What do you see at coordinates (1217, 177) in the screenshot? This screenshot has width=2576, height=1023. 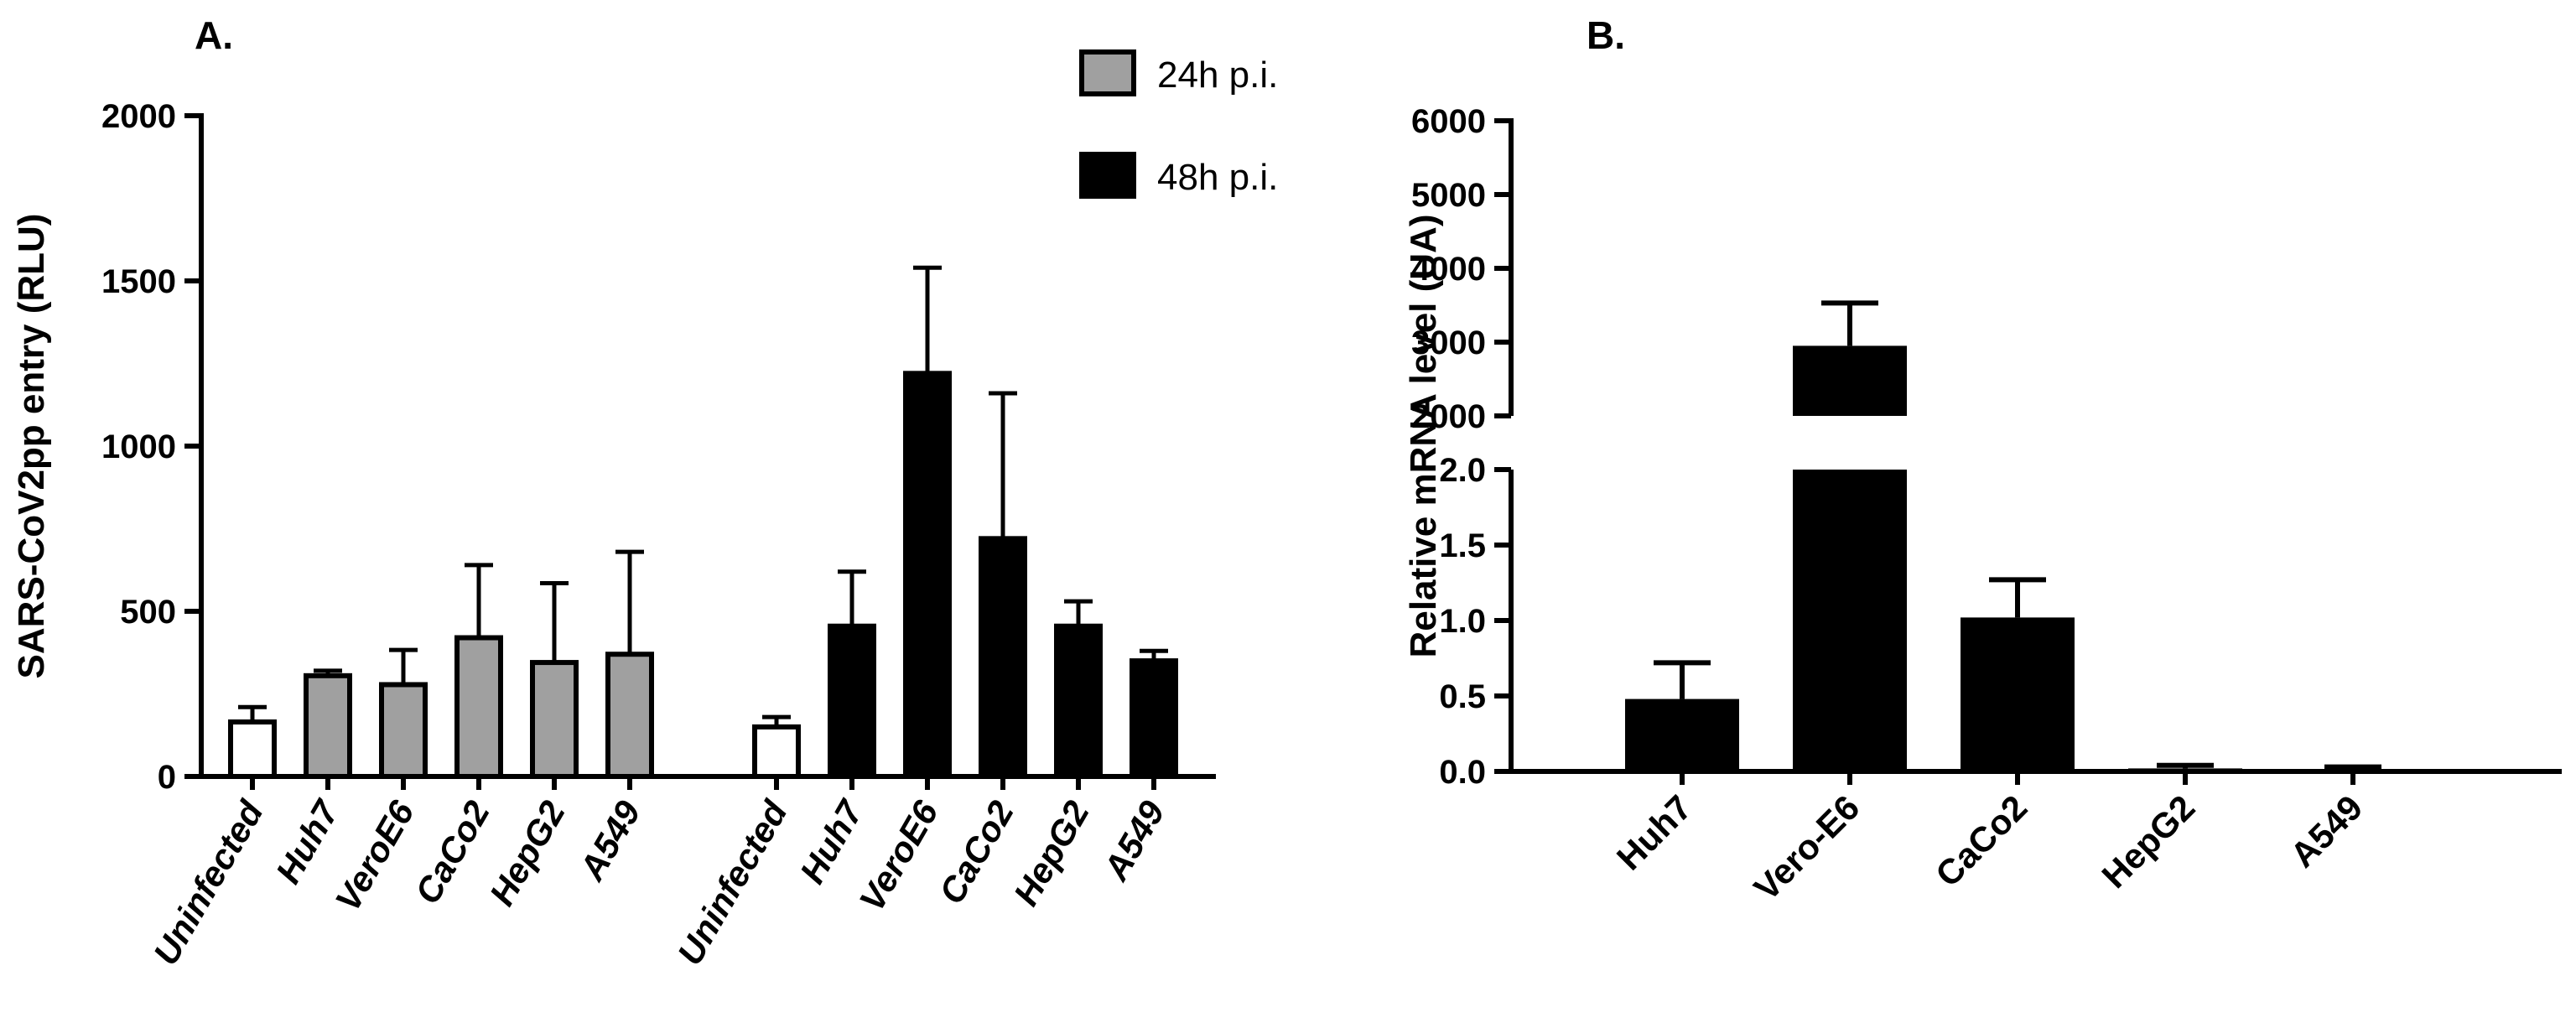 I see `legend-label-48h: 48h p.i.` at bounding box center [1217, 177].